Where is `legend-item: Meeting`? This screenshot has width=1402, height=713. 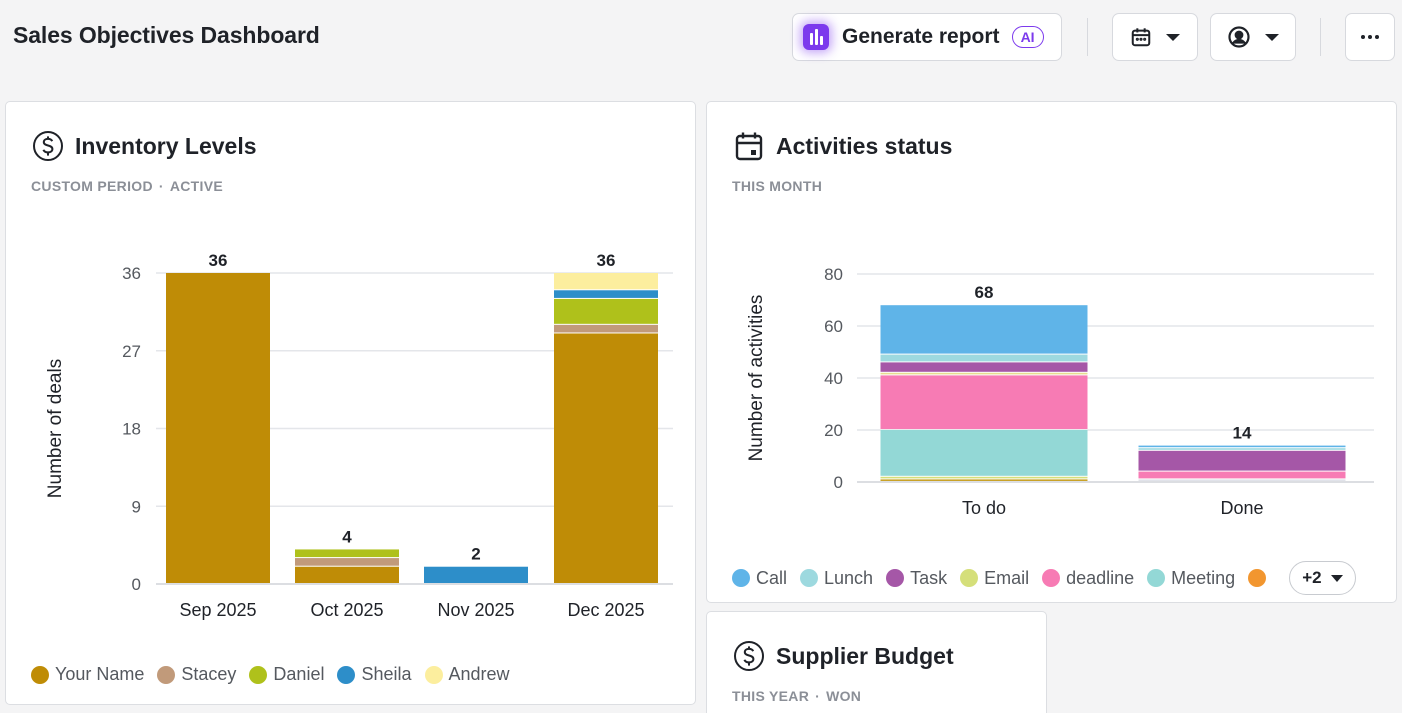 legend-item: Meeting is located at coordinates (1191, 578).